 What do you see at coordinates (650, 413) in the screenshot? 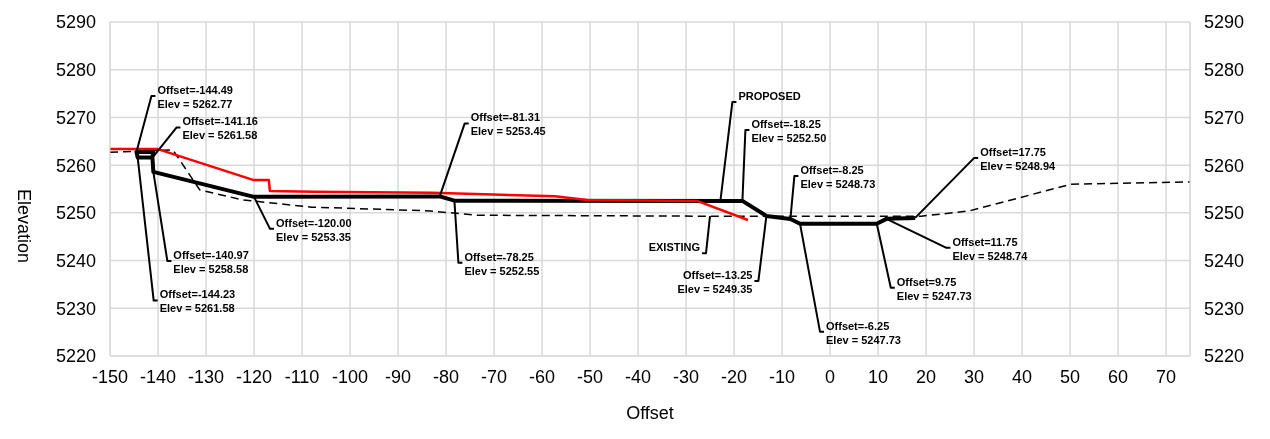
I see `x-axis-title: Offset` at bounding box center [650, 413].